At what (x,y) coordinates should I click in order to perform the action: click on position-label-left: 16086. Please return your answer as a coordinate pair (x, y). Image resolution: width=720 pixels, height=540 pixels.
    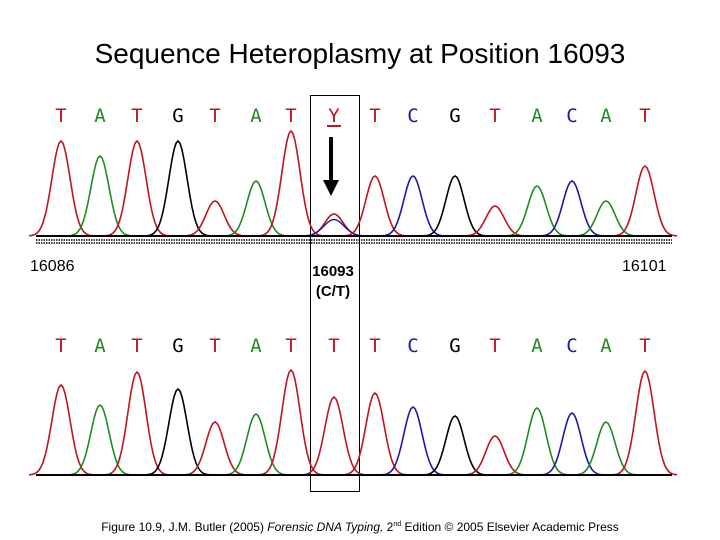
    Looking at the image, I should click on (52, 266).